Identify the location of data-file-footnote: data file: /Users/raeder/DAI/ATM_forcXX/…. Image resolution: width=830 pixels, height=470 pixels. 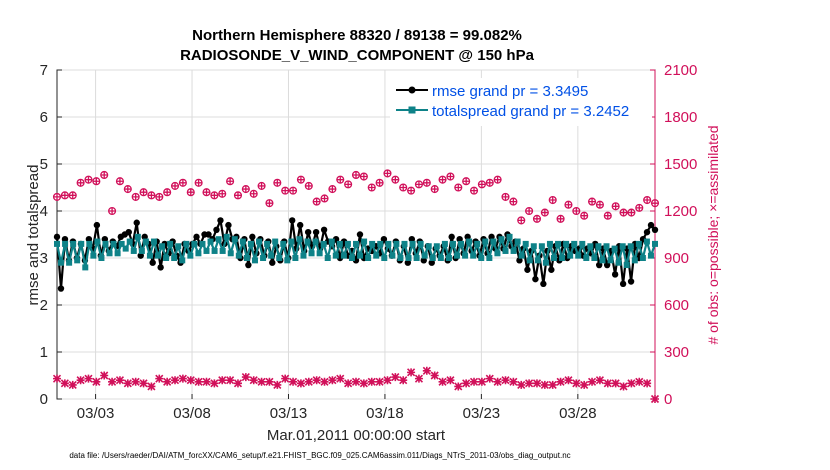
(319, 455).